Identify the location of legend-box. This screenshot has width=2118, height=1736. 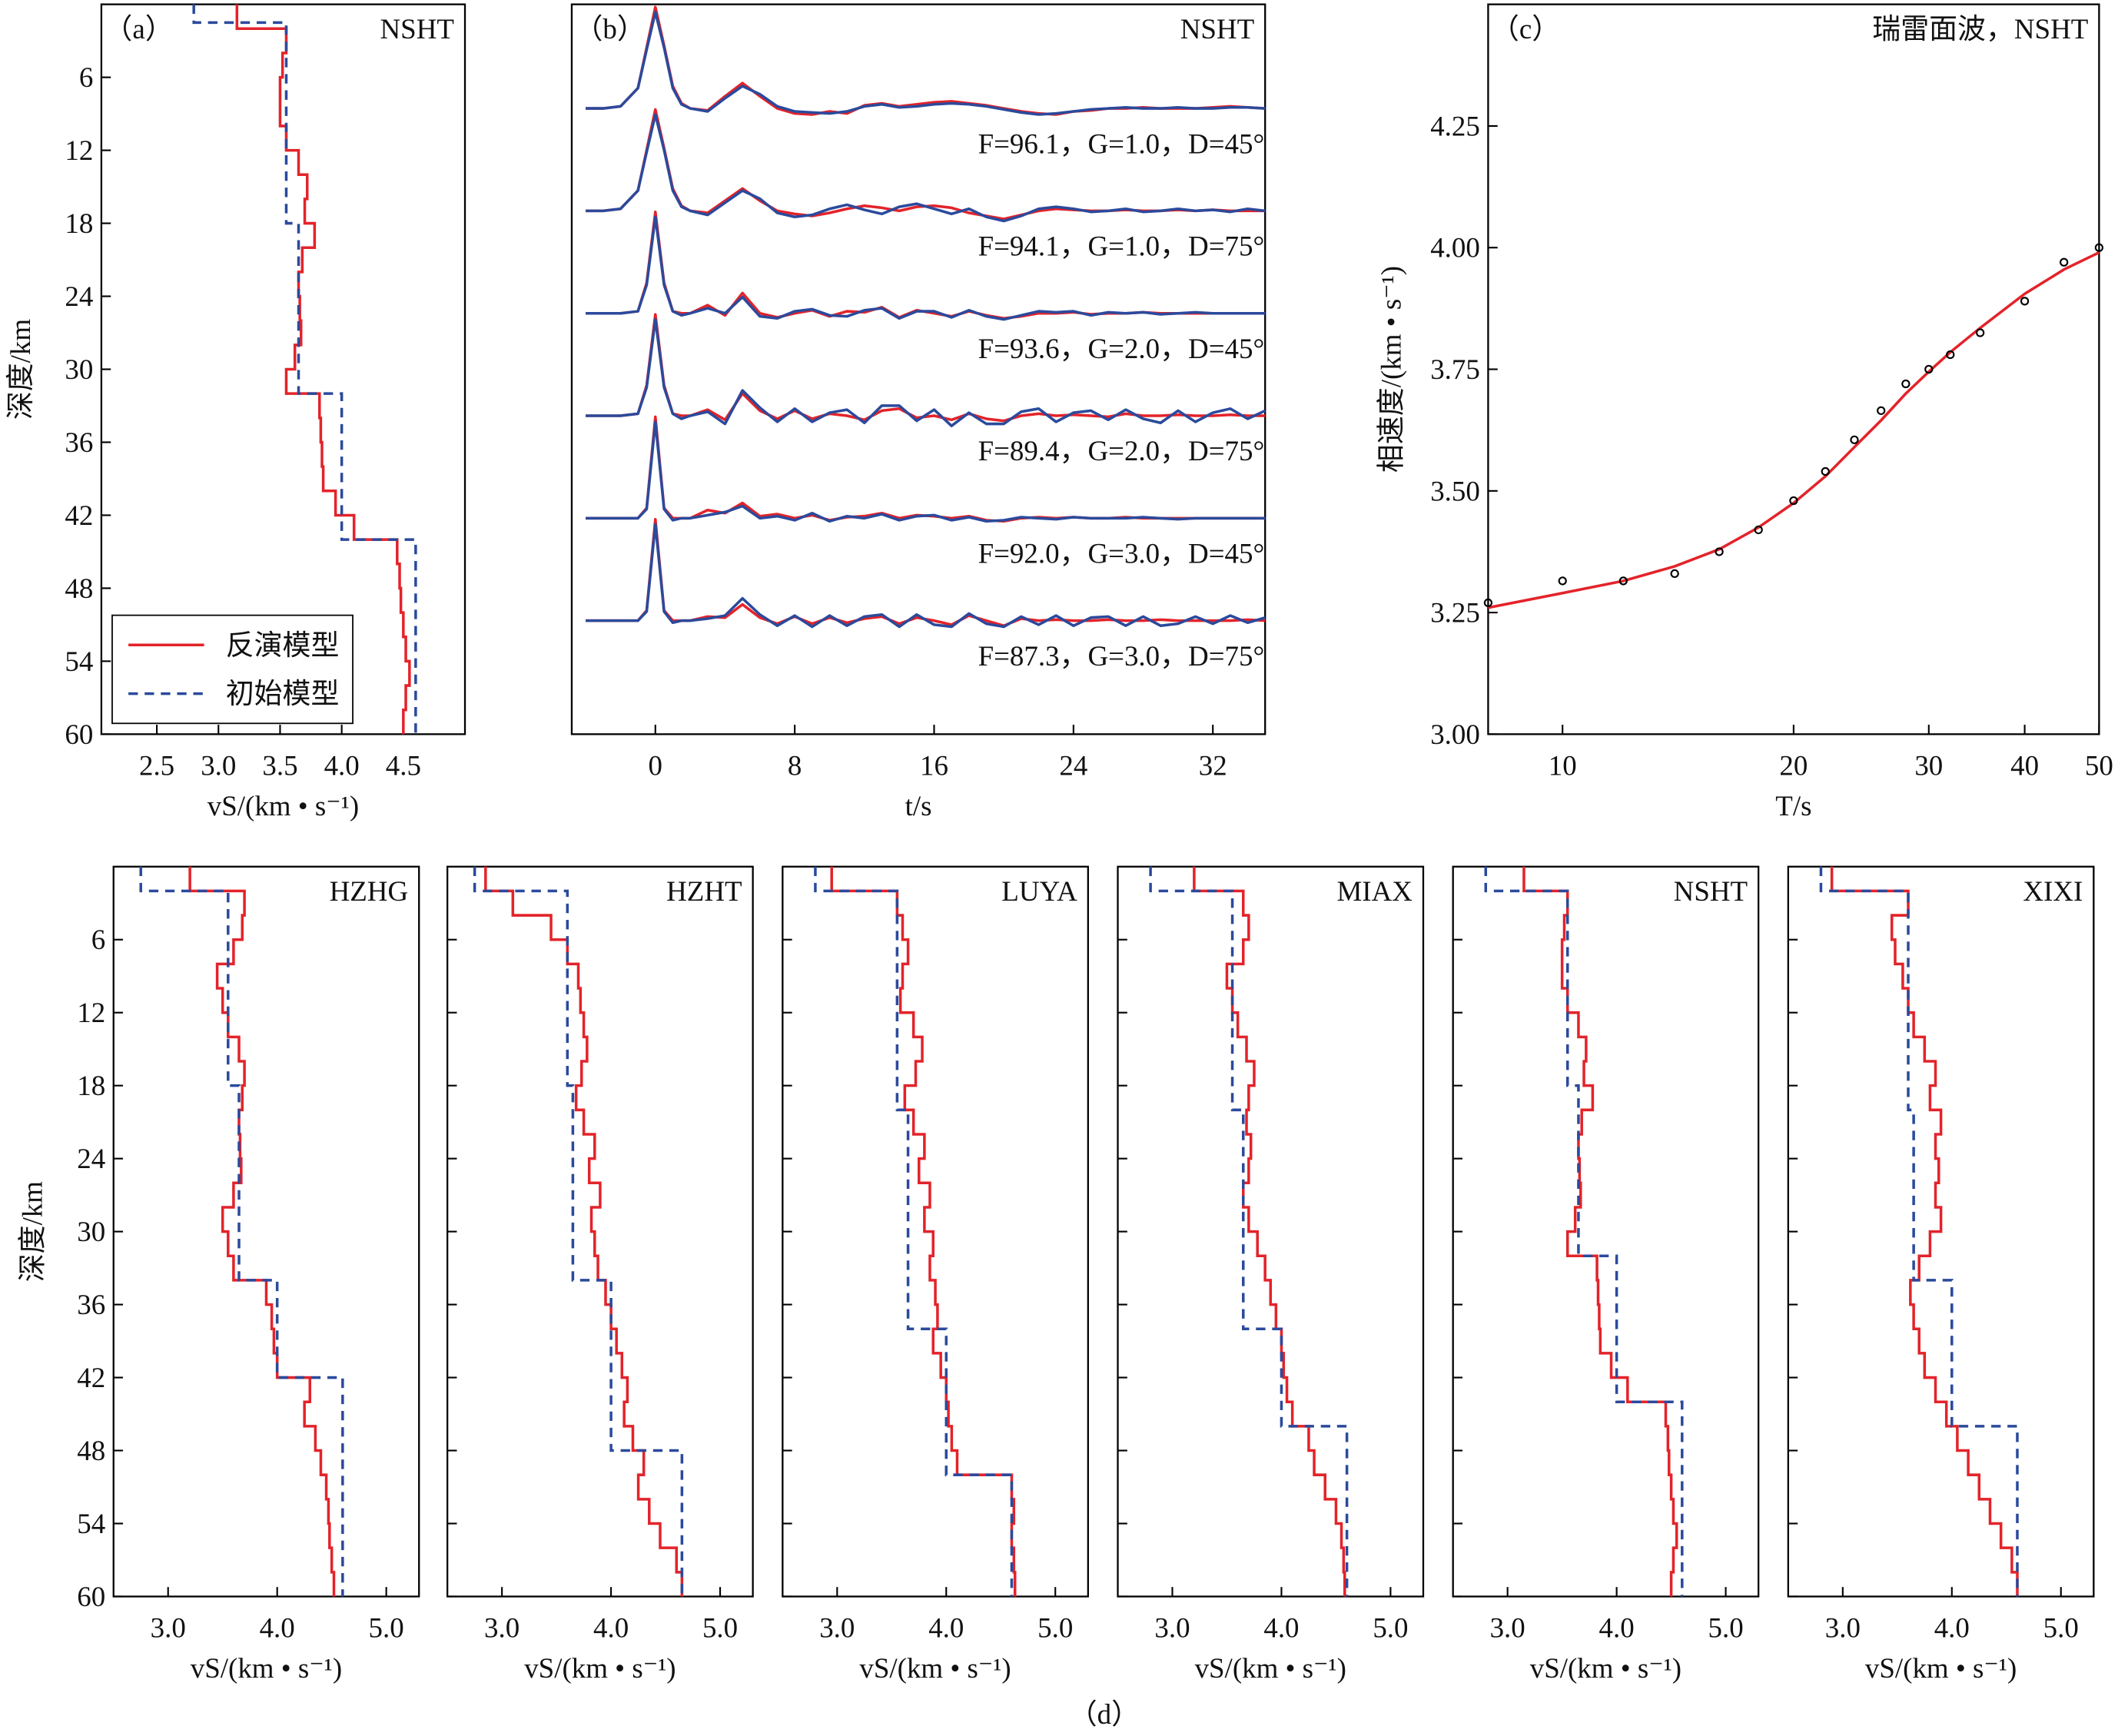
(232, 669).